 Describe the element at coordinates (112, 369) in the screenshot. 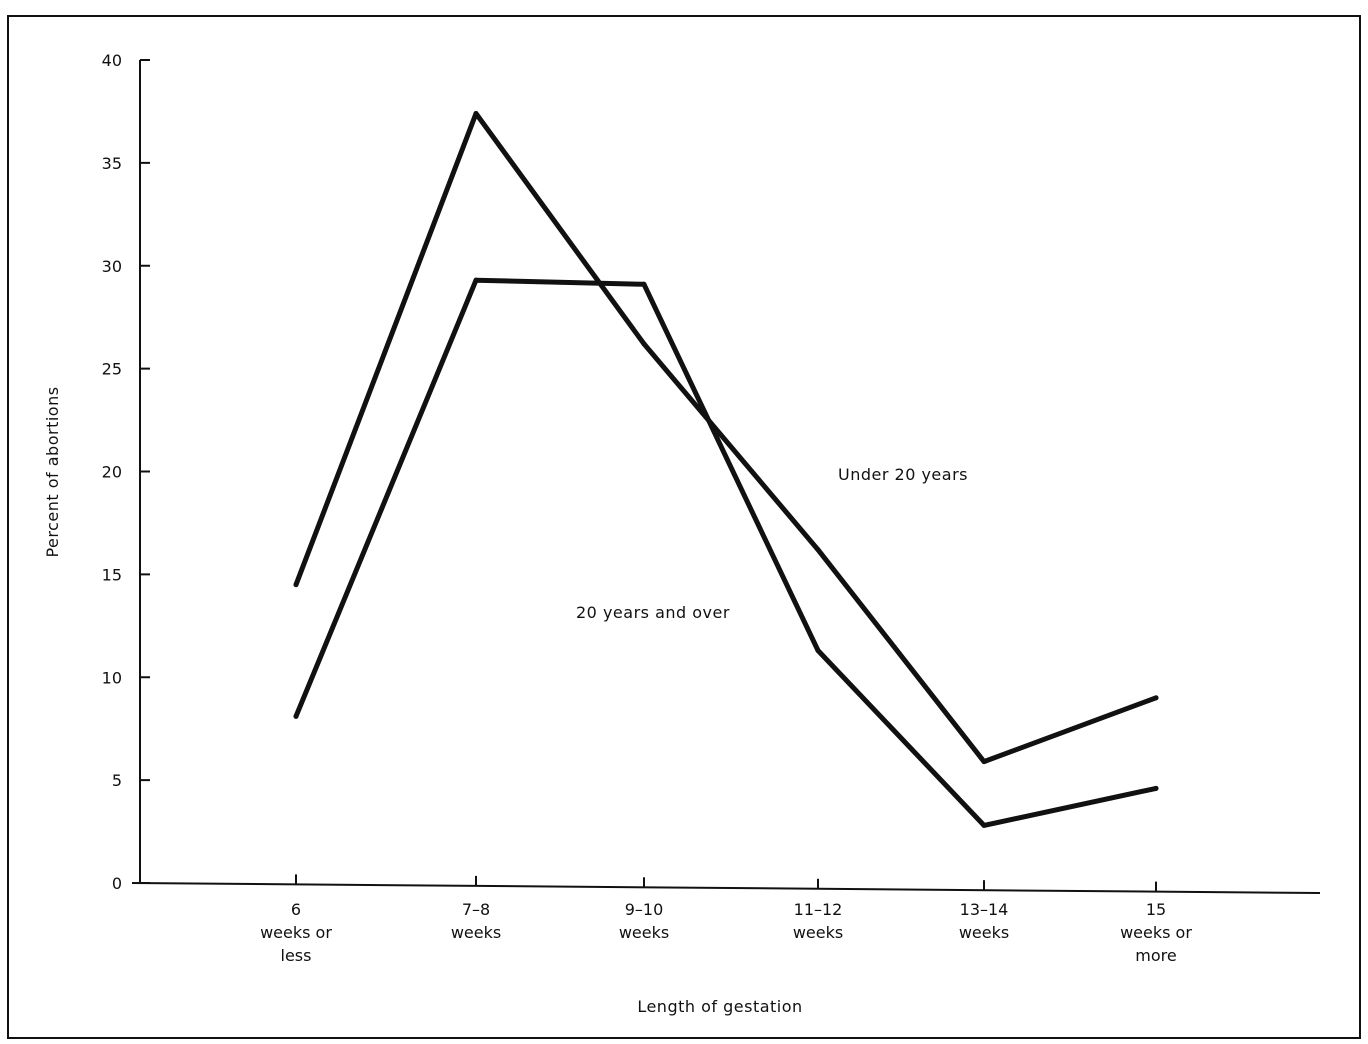

I see `y-tick-label: 25` at that location.